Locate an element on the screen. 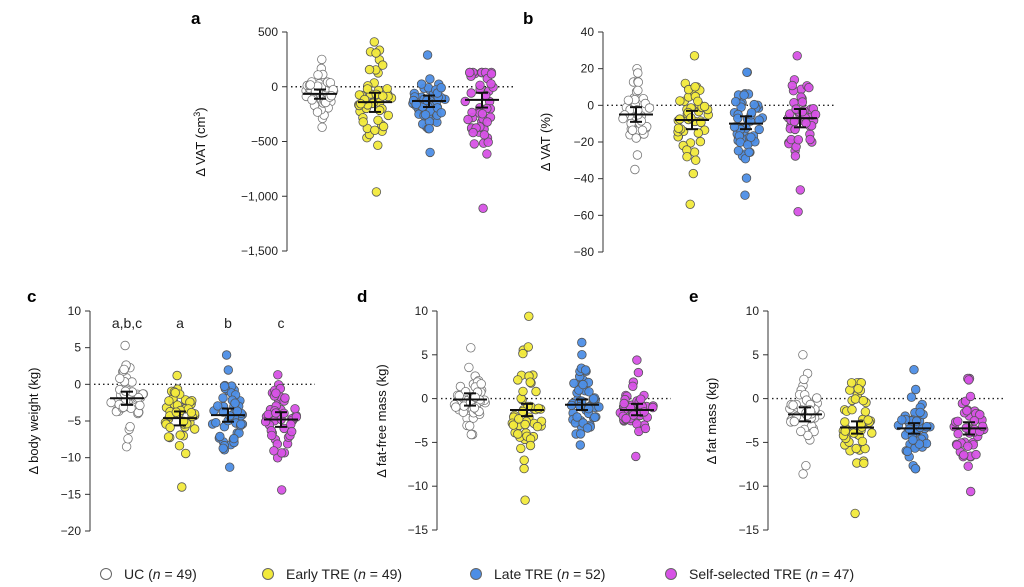 The image size is (1024, 587). y-tick-label-e: −10 is located at coordinates (749, 486).